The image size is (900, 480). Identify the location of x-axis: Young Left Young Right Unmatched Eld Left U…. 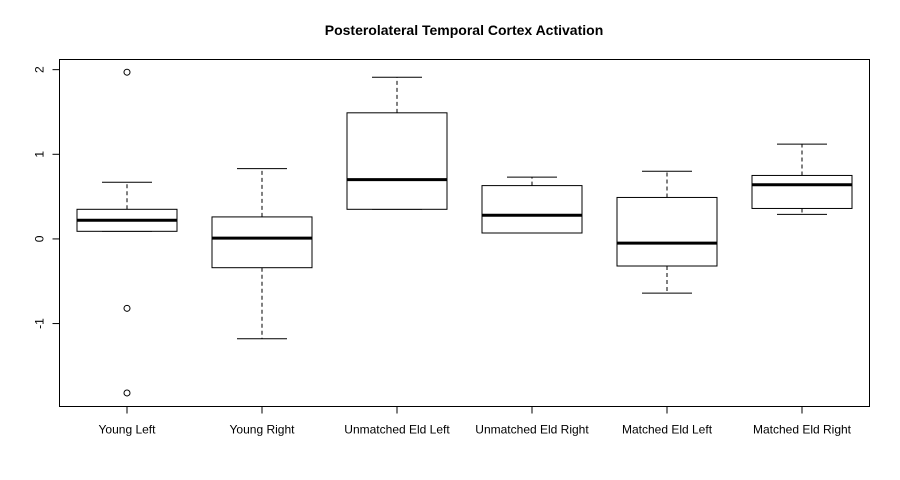
(475, 421).